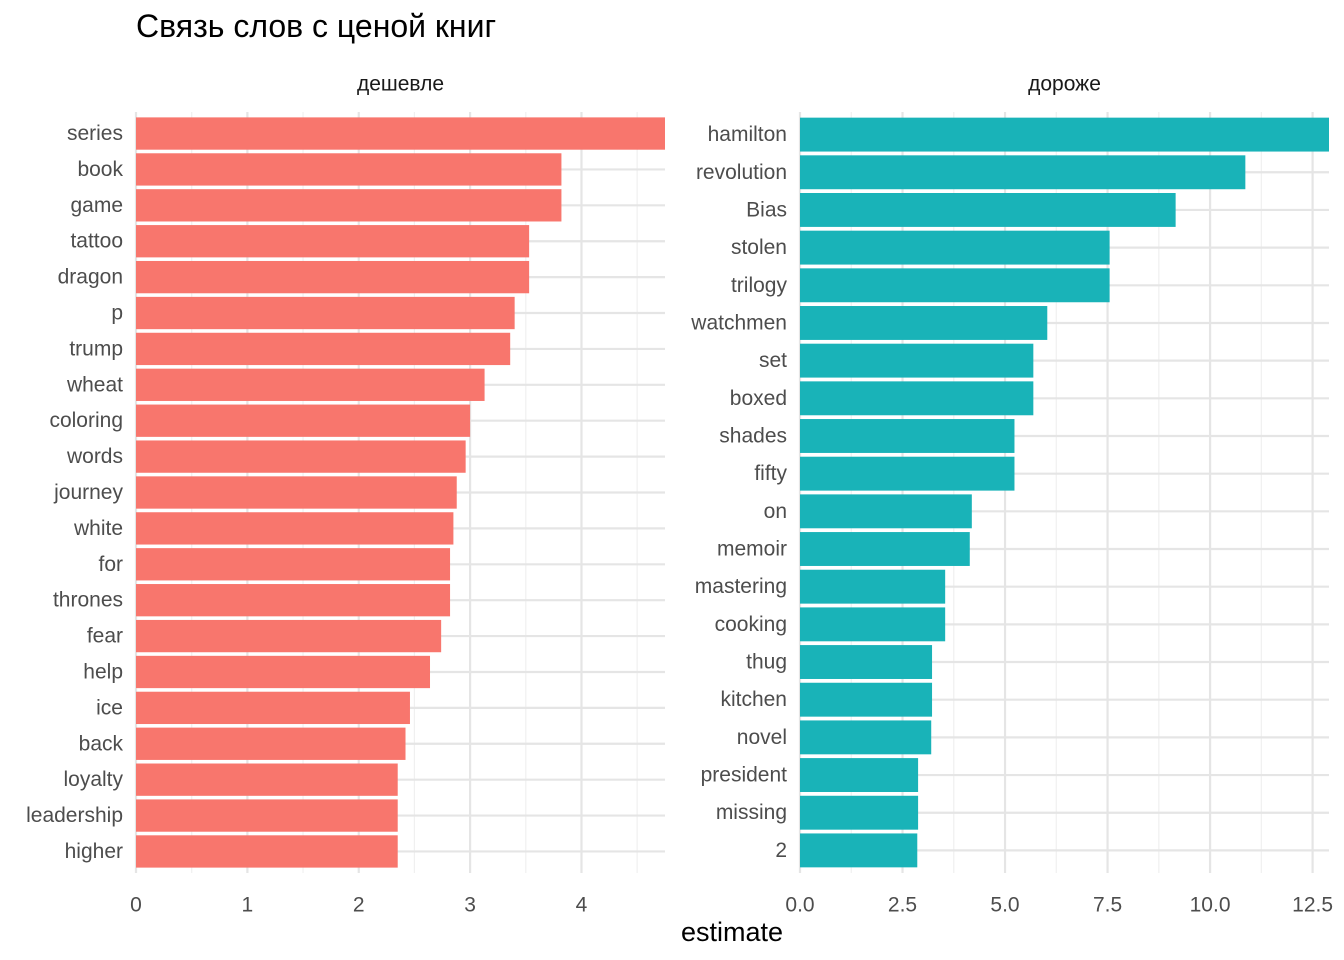 Image resolution: width=1344 pixels, height=960 pixels. I want to click on category-label: ice, so click(109, 707).